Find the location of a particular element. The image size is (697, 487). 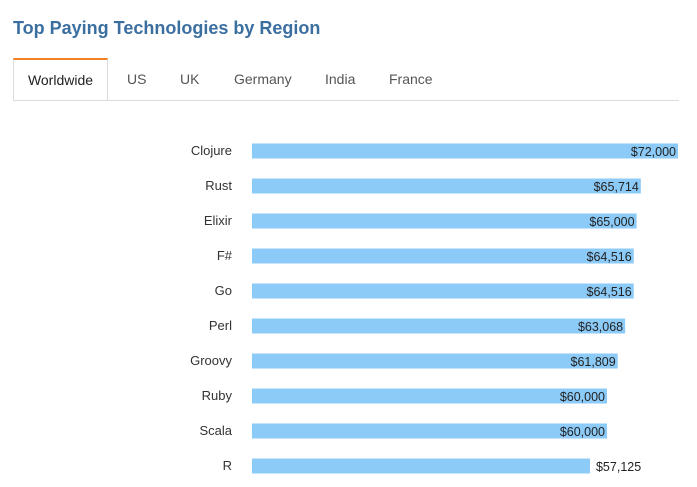

region-tab-bar: Worldwide US UK Germany India France is located at coordinates (346, 79).